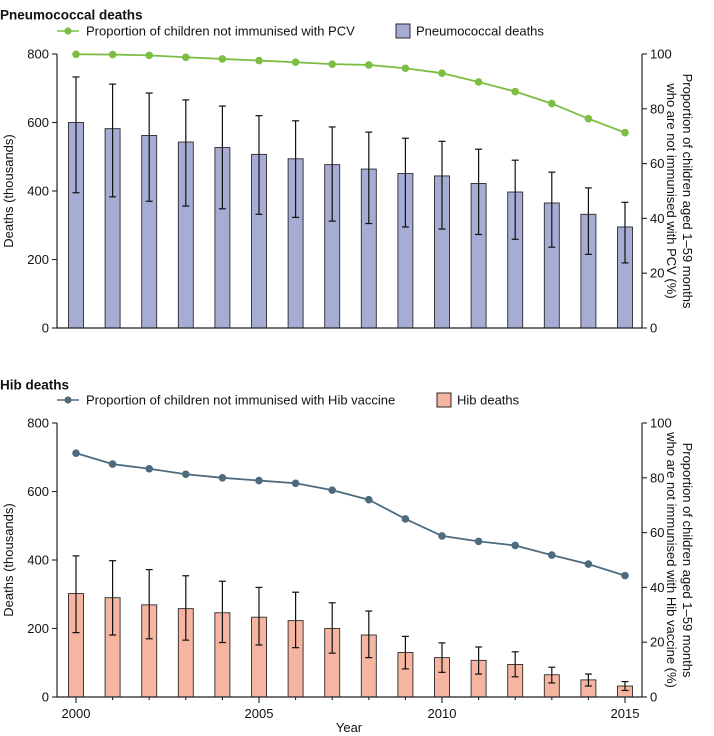 The image size is (714, 736). Describe the element at coordinates (625, 713) in the screenshot. I see `x-tick-label: 2015` at that location.